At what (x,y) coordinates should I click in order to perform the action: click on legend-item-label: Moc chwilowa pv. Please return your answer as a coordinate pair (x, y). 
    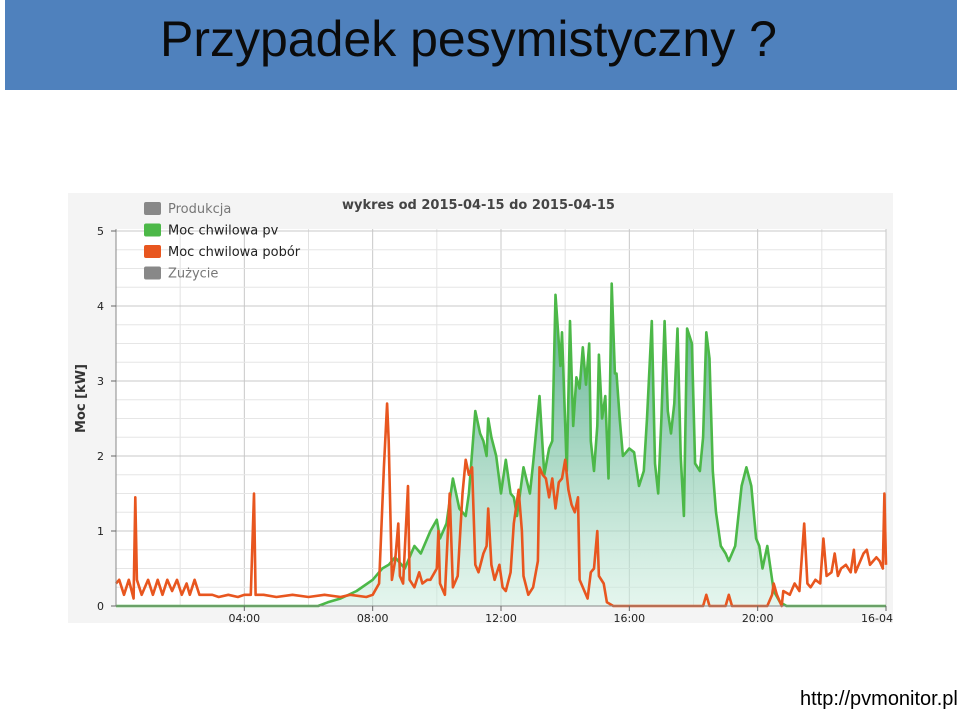
    Looking at the image, I should click on (223, 231).